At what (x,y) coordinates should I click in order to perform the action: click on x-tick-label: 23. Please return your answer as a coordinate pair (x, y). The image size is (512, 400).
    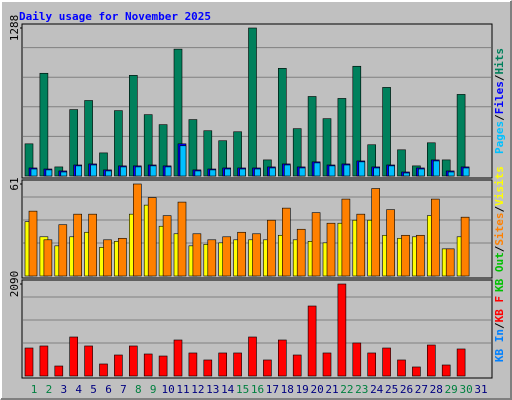
    Looking at the image, I should click on (361, 389).